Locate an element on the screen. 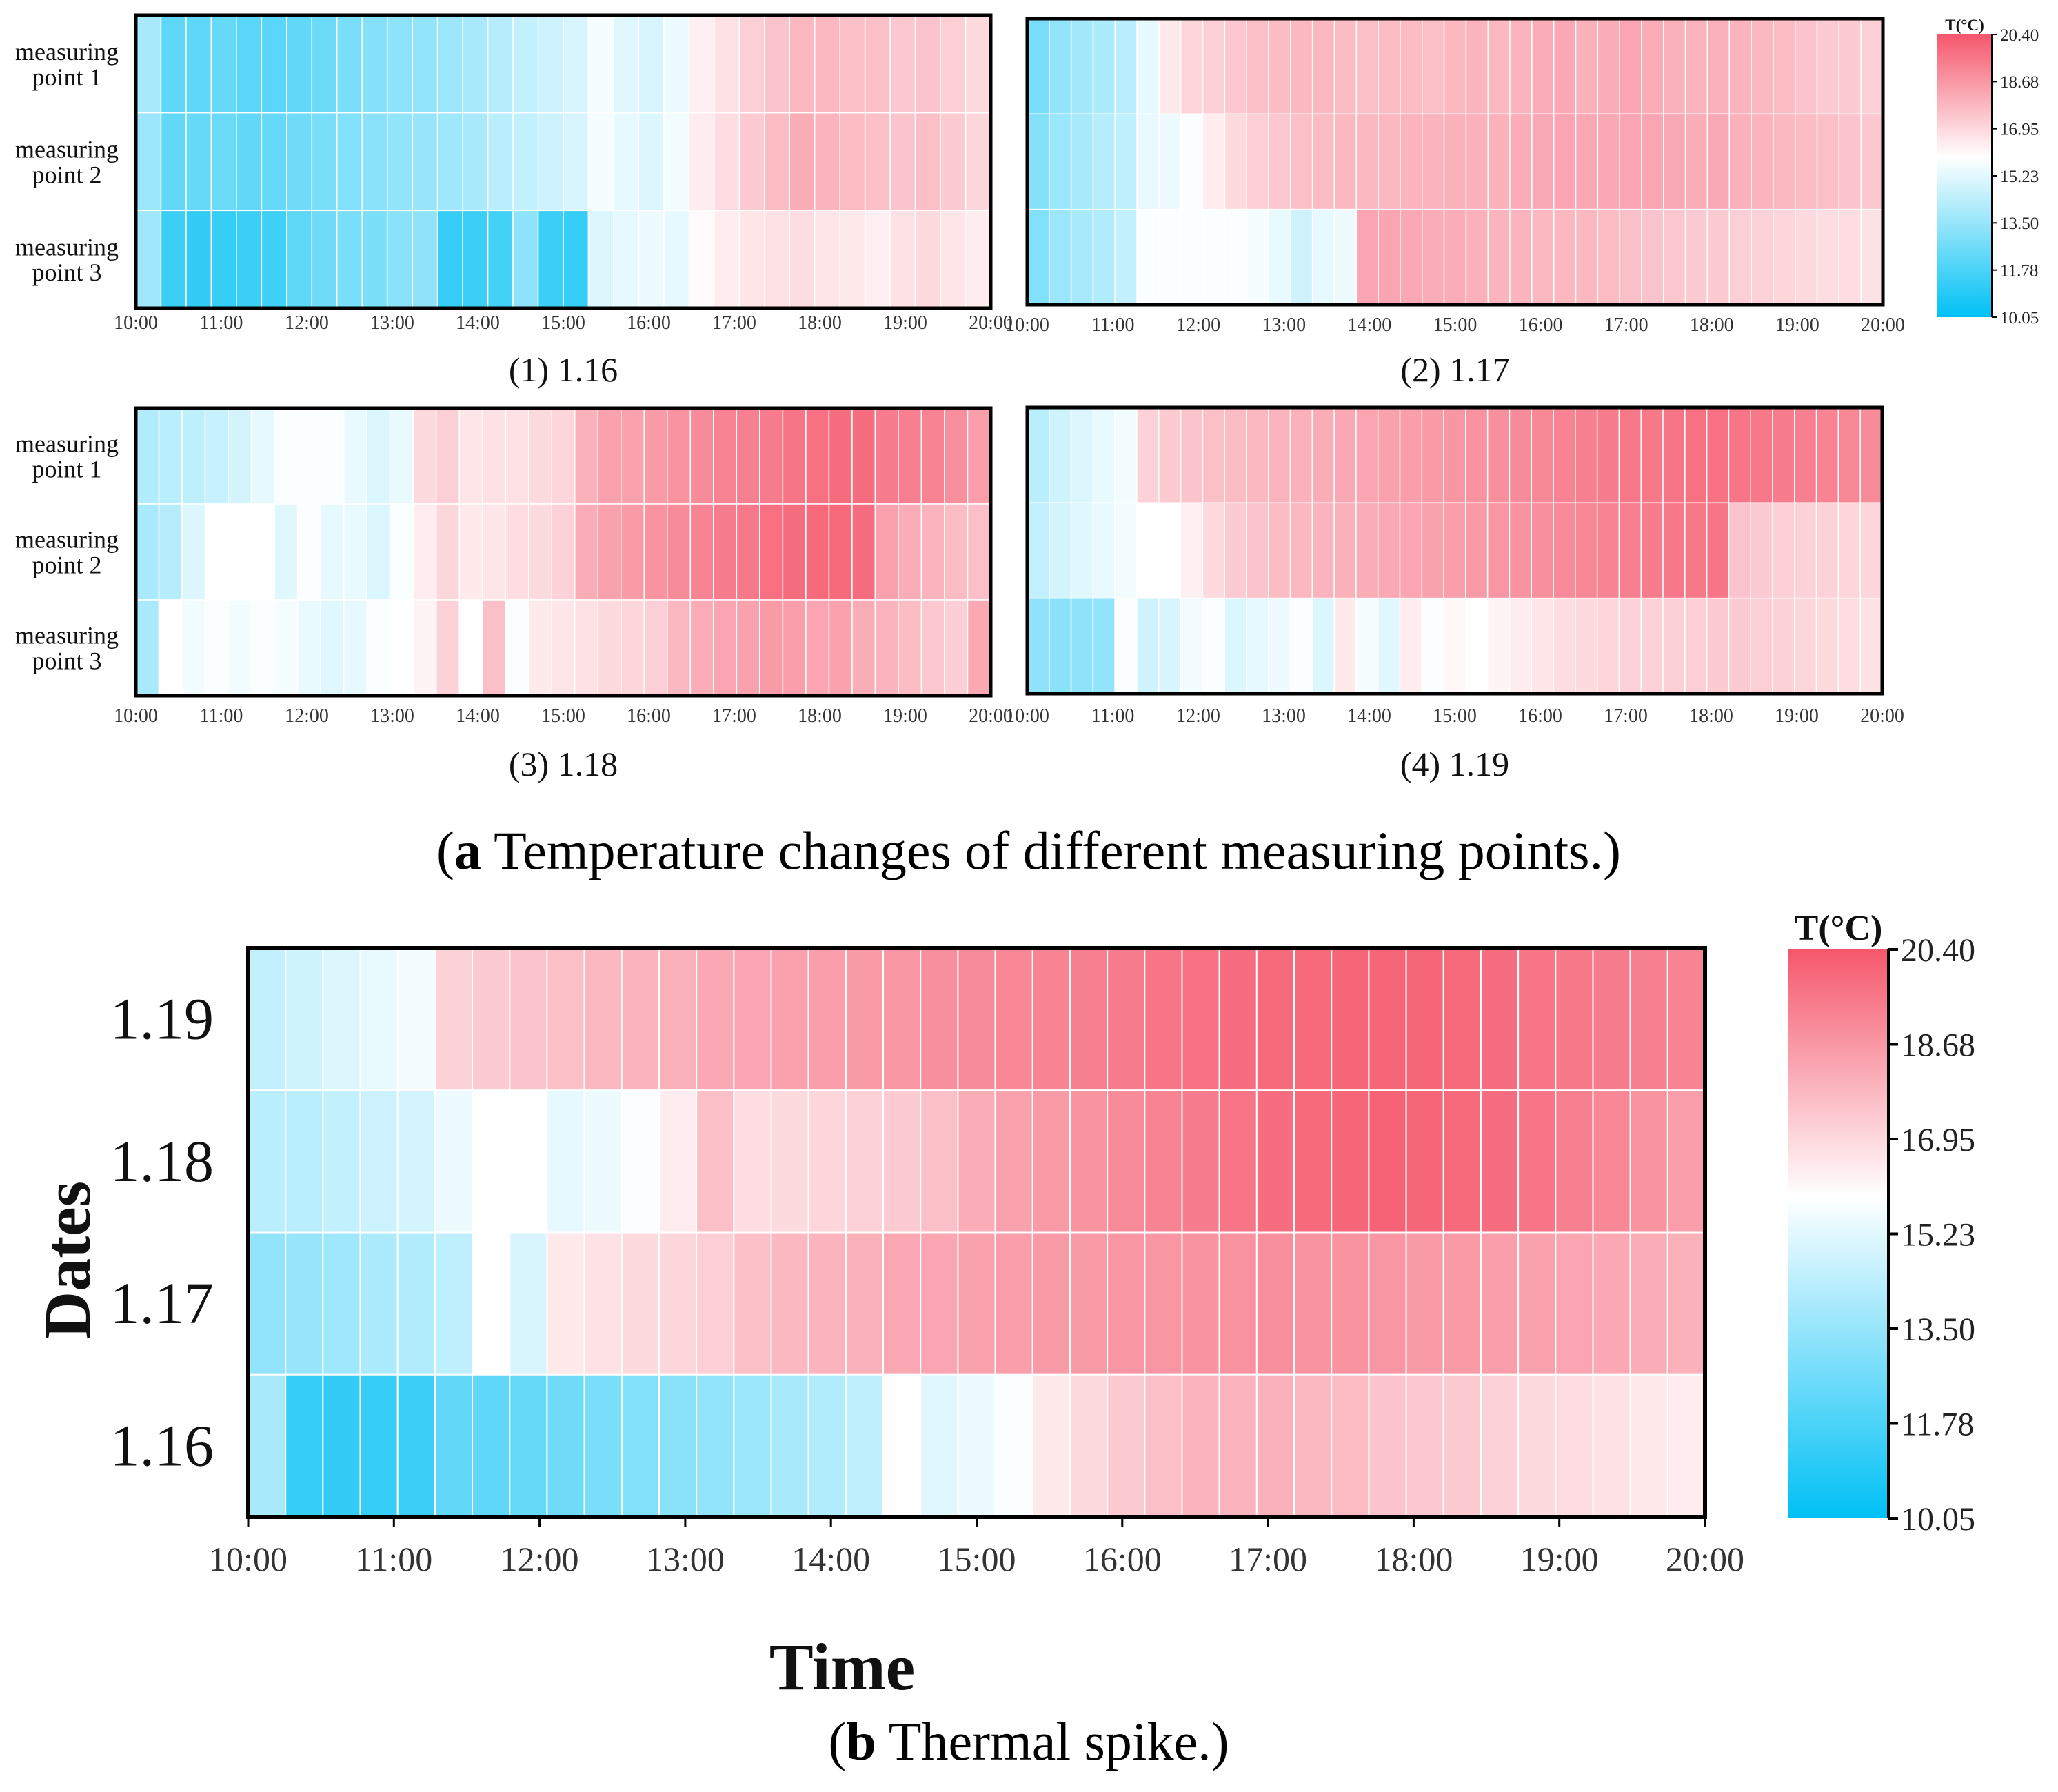 Image resolution: width=2058 pixels, height=1792 pixels. colorbar-tick-label: 13.50 is located at coordinates (2020, 223).